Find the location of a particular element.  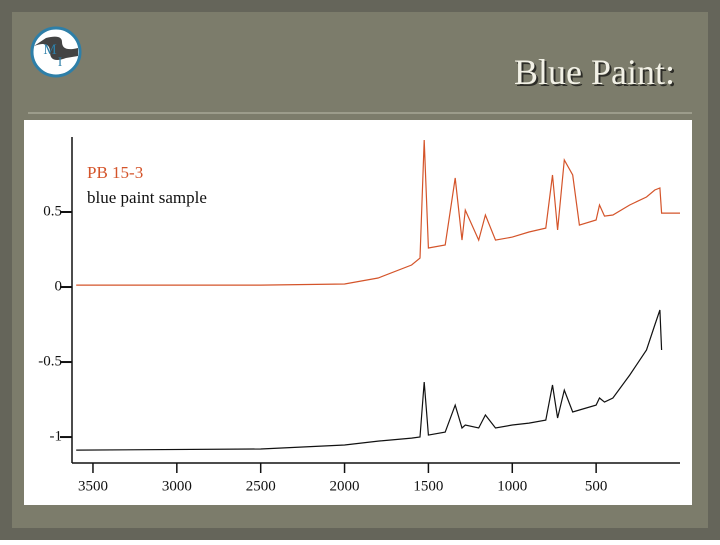

annotation: PB 15-3 is located at coordinates (115, 172).